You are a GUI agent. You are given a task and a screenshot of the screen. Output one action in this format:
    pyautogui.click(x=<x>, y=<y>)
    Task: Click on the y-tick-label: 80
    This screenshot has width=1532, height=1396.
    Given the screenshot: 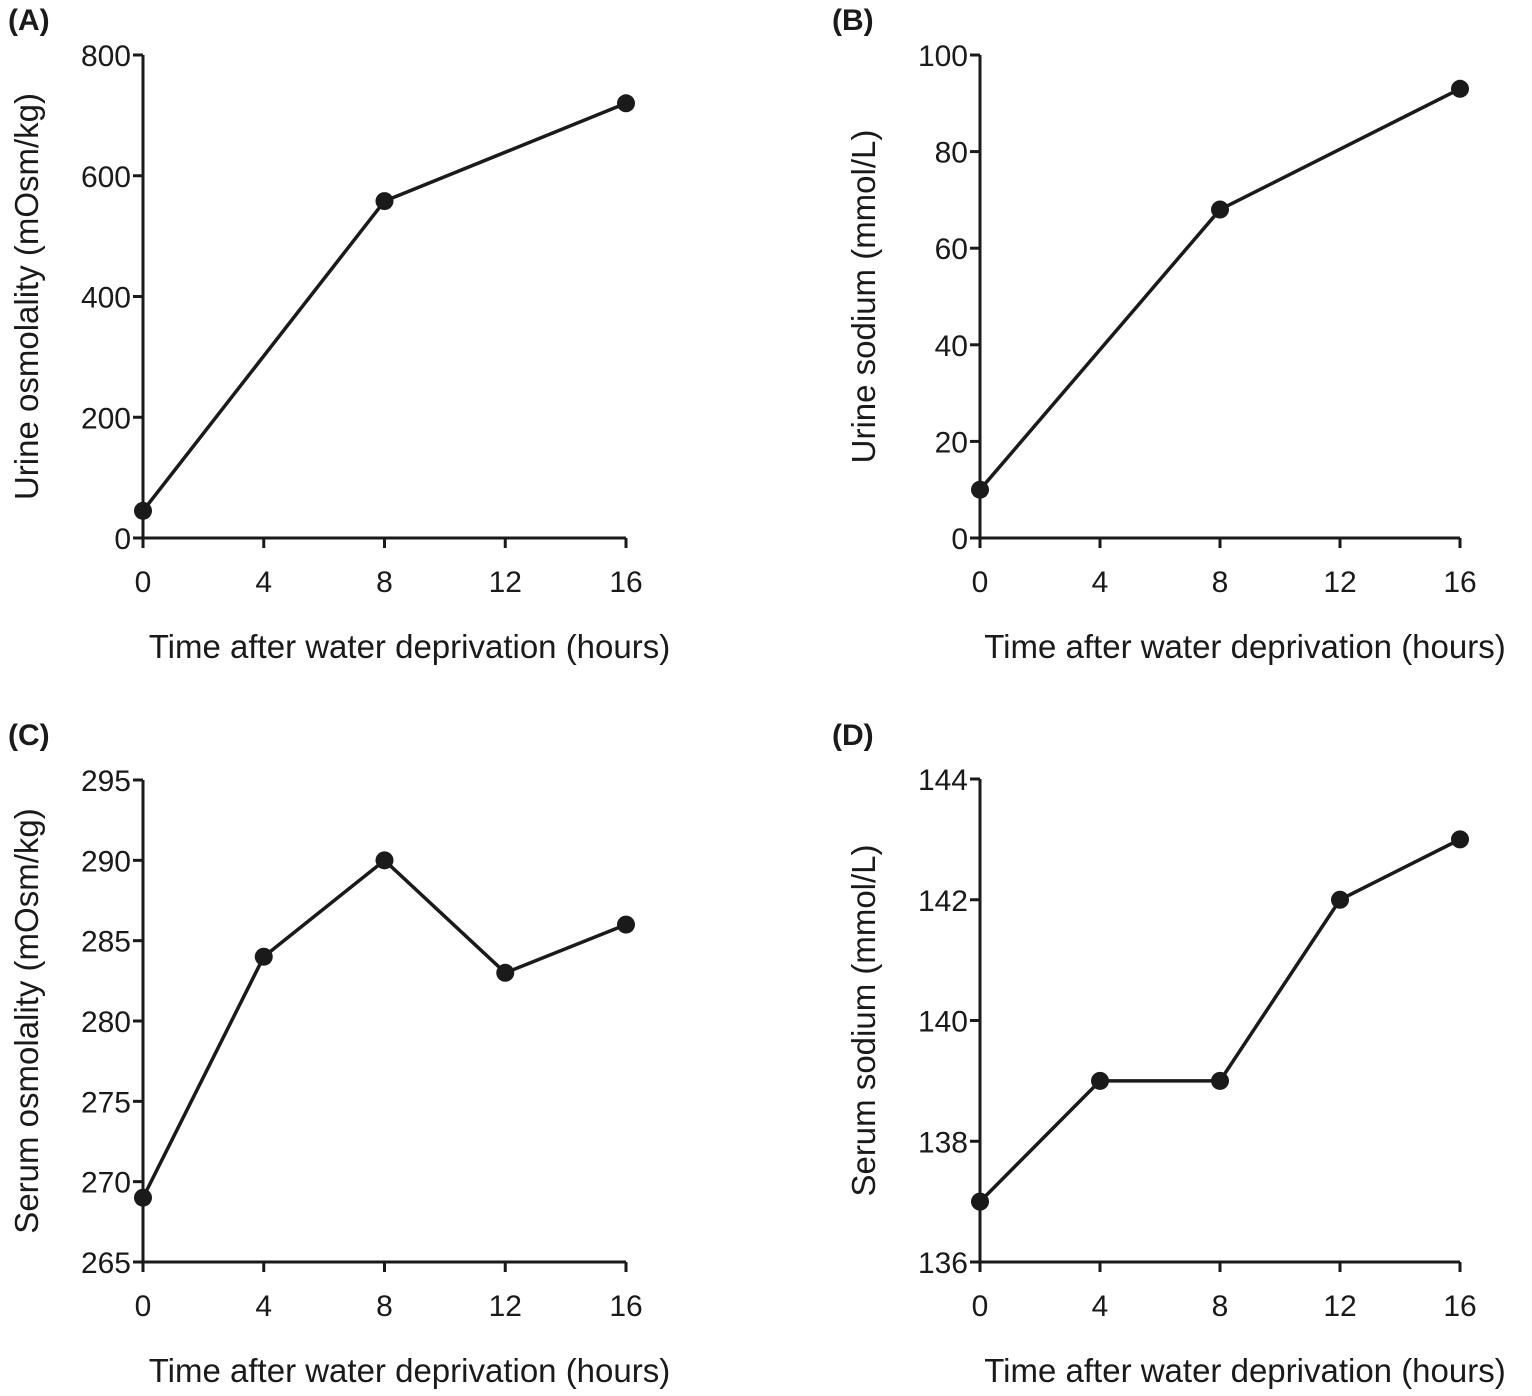 What is the action you would take?
    pyautogui.click(x=951, y=153)
    